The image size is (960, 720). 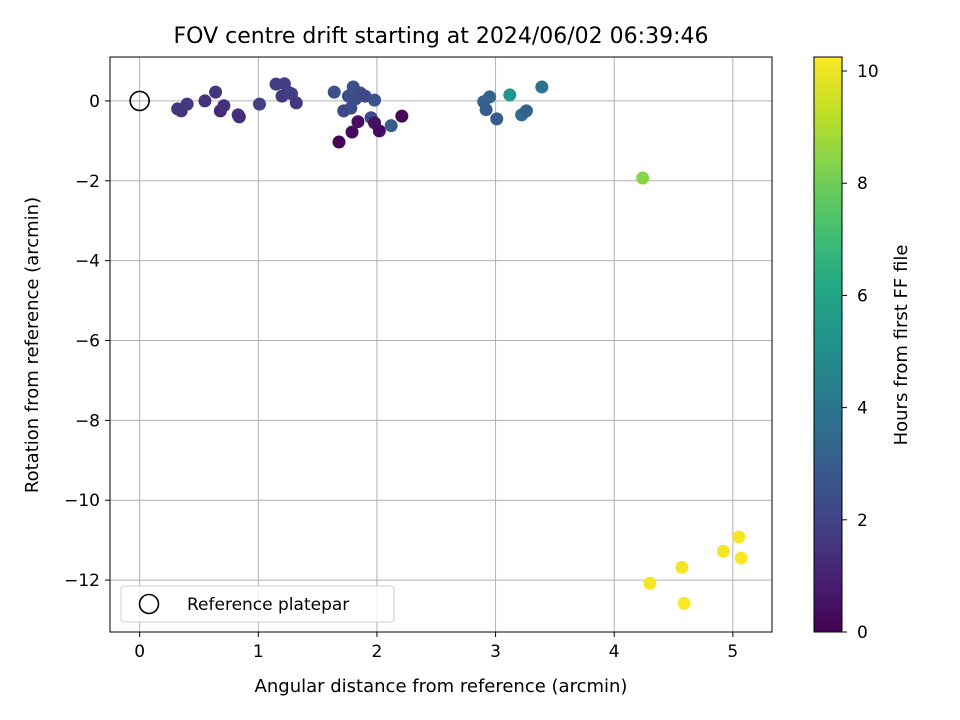 I want to click on x-tick-label: 4, so click(x=614, y=652).